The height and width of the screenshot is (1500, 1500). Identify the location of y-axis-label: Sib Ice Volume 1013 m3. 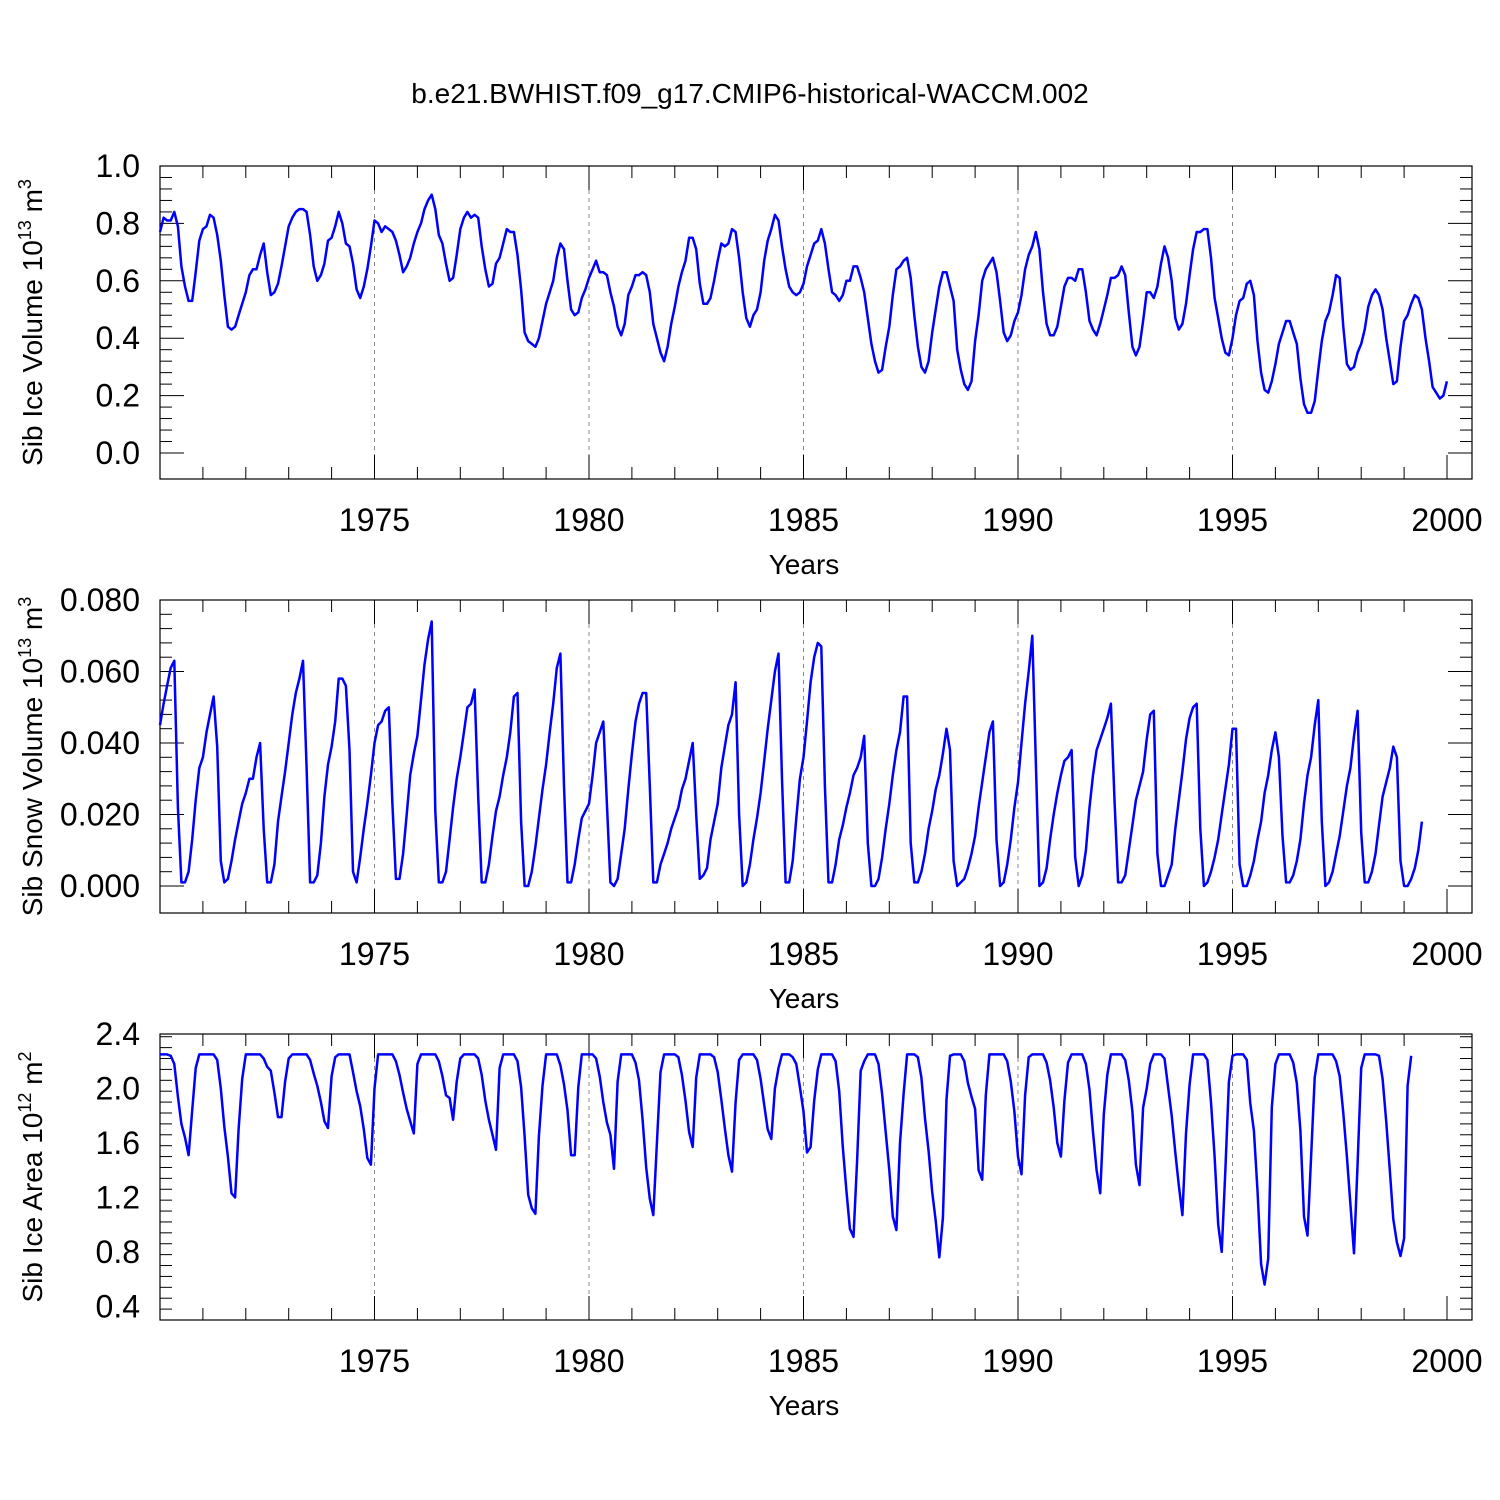
(31, 322).